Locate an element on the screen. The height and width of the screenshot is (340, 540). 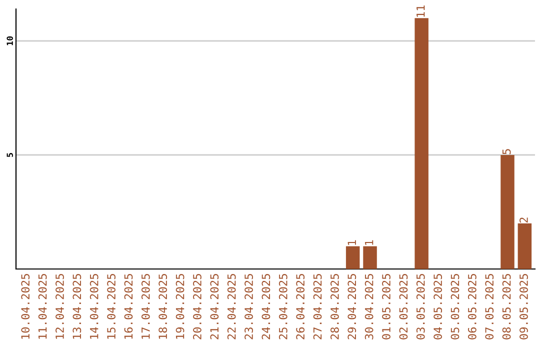
x-tick-label: 09.05.2025 is located at coordinates (524, 307).